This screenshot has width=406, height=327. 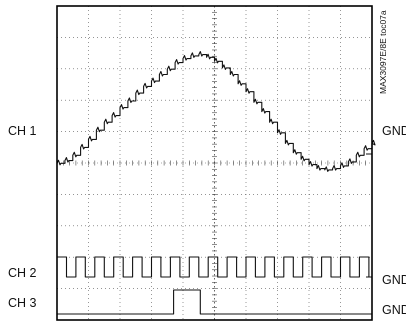 What do you see at coordinates (22, 273) in the screenshot?
I see `ch2-label: CH 2` at bounding box center [22, 273].